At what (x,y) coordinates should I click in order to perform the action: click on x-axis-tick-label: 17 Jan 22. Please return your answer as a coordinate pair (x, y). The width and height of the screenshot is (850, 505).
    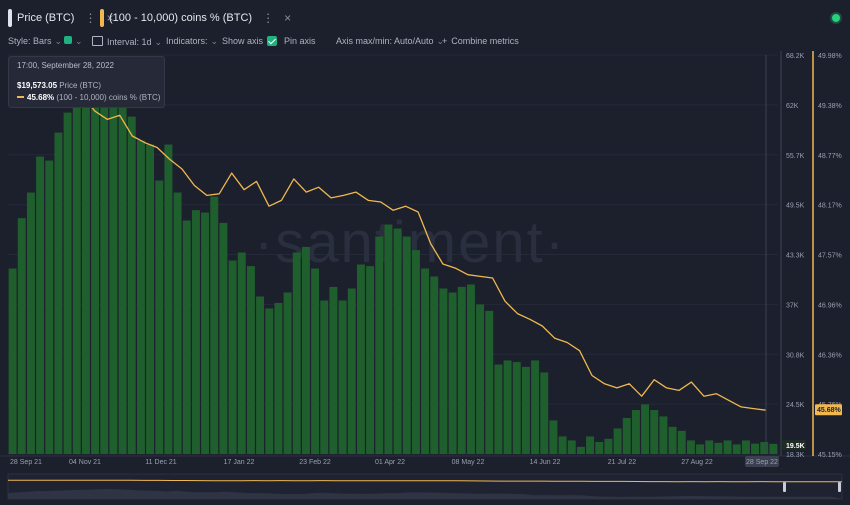
    Looking at the image, I should click on (239, 462).